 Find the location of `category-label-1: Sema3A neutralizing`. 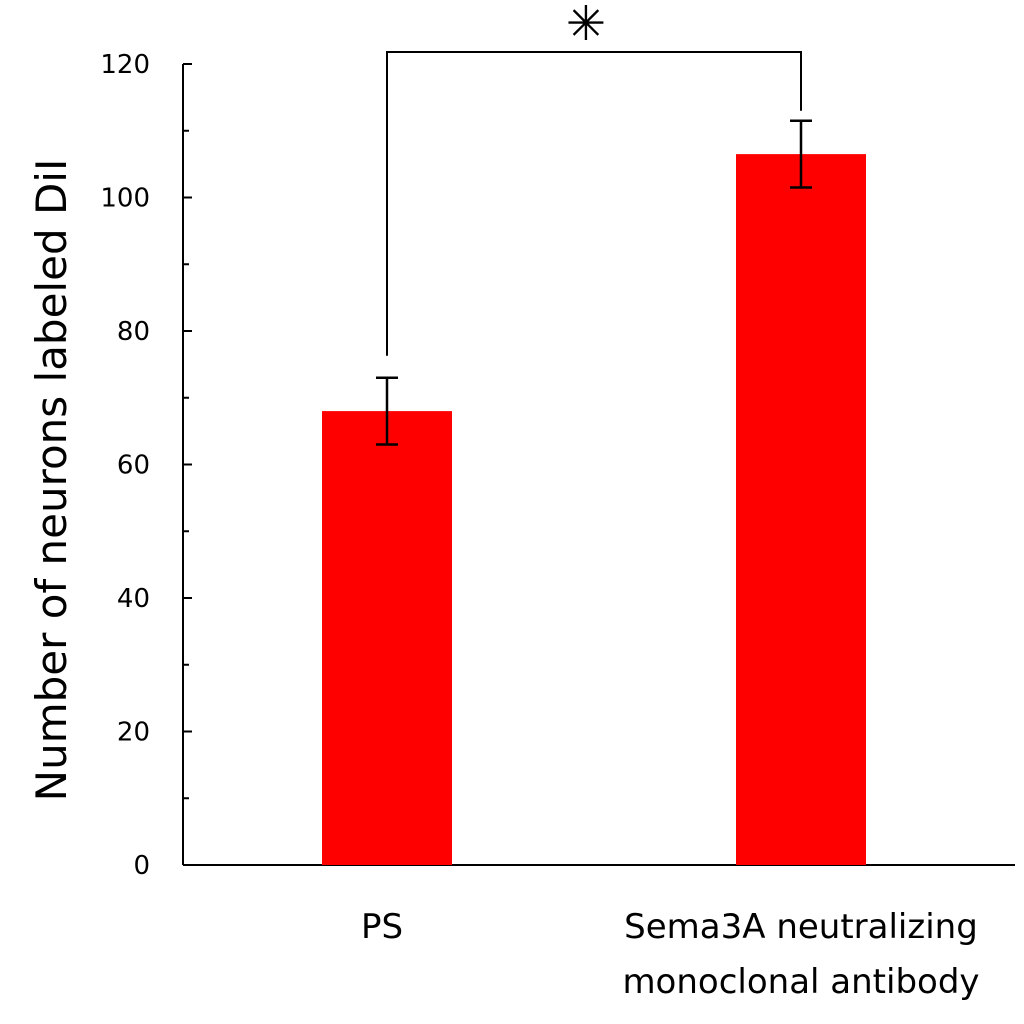

category-label-1: Sema3A neutralizing is located at coordinates (801, 927).